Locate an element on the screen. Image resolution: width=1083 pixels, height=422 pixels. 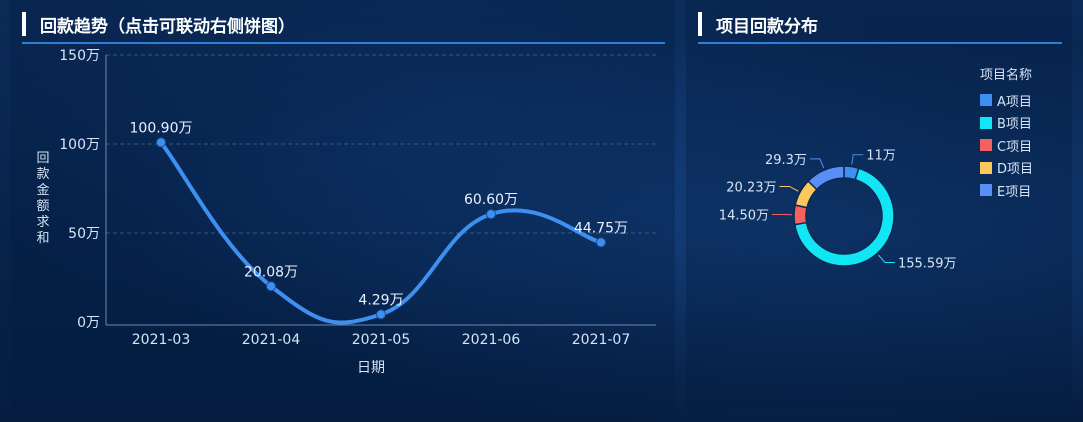
slice-label: 14.50万 is located at coordinates (744, 216).